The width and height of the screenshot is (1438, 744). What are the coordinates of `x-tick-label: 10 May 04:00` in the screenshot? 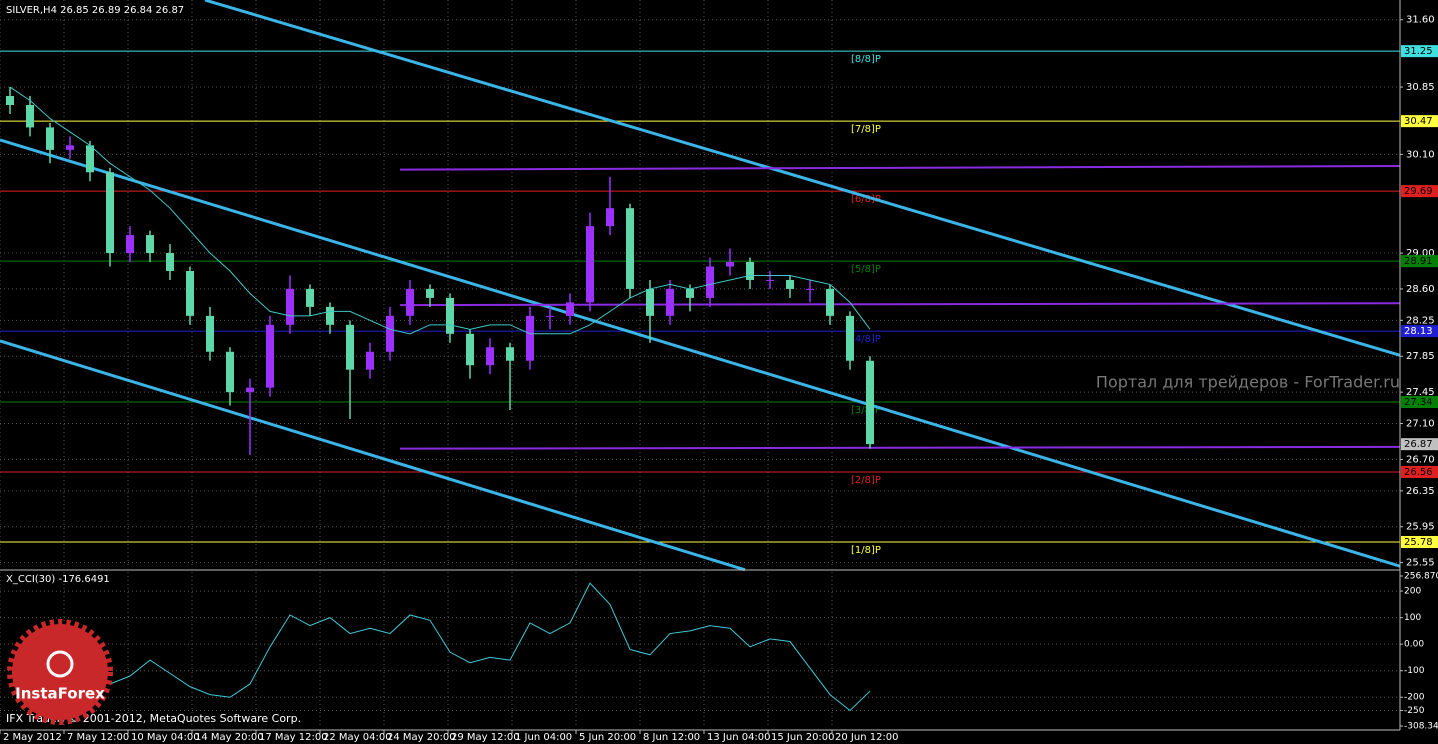 It's located at (165, 737).